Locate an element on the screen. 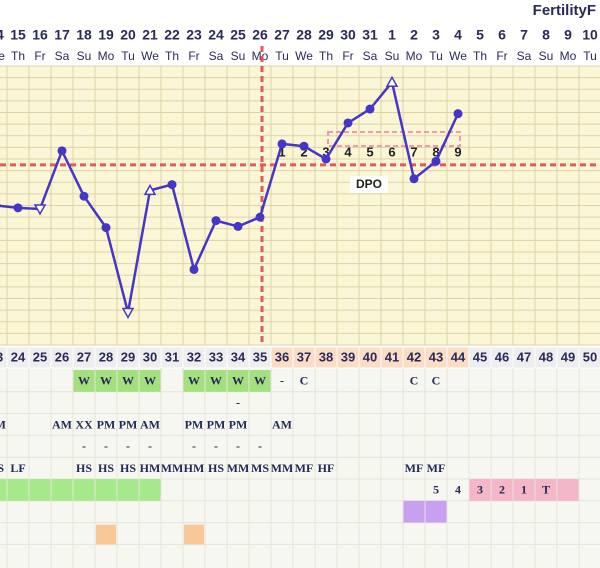  cycle-day-label: 44 is located at coordinates (458, 356).